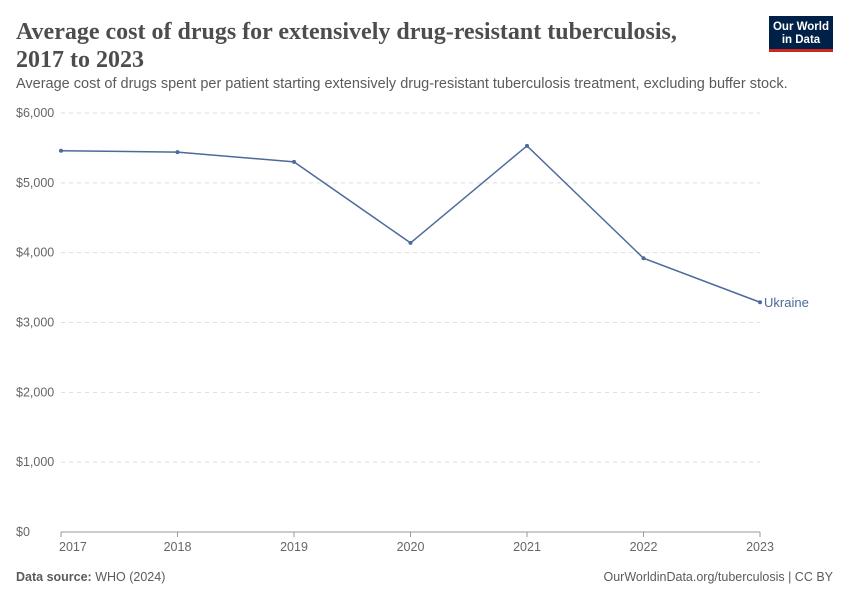 This screenshot has width=850, height=600. What do you see at coordinates (35, 113) in the screenshot?
I see `y-tick-label: $6,000` at bounding box center [35, 113].